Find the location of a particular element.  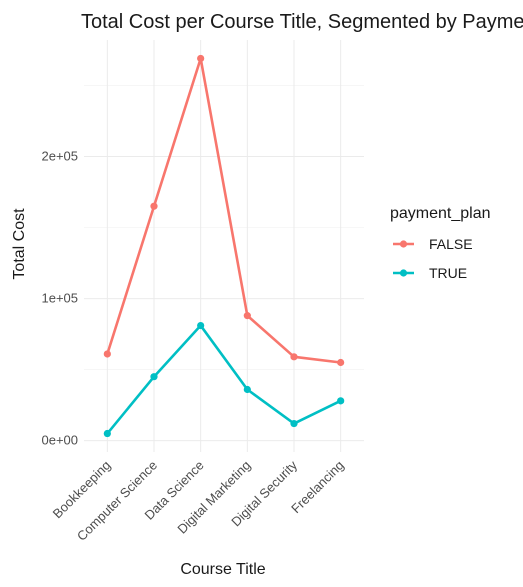

legend: payment_plan FALSE TRUE is located at coordinates (440, 243).